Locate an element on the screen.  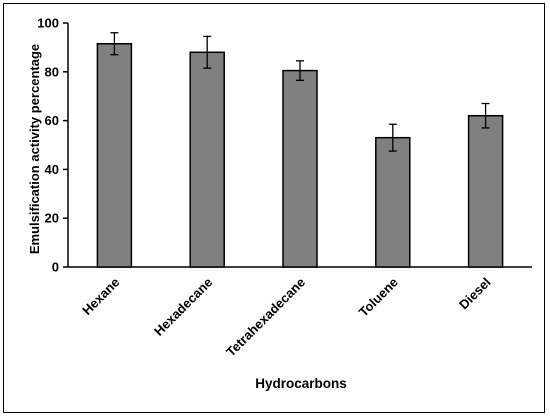
y-axis-label: Emulsification activity percentage is located at coordinates (34, 149).